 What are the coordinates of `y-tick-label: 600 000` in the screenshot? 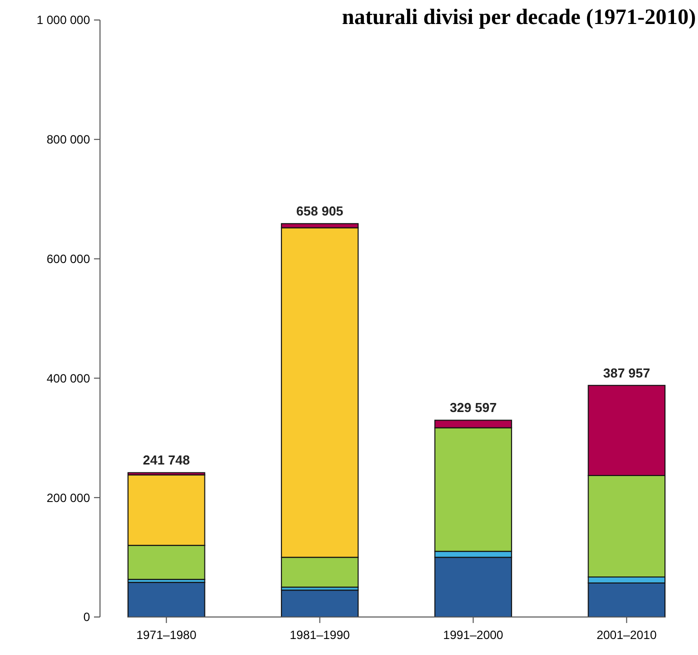 It's located at (68, 259).